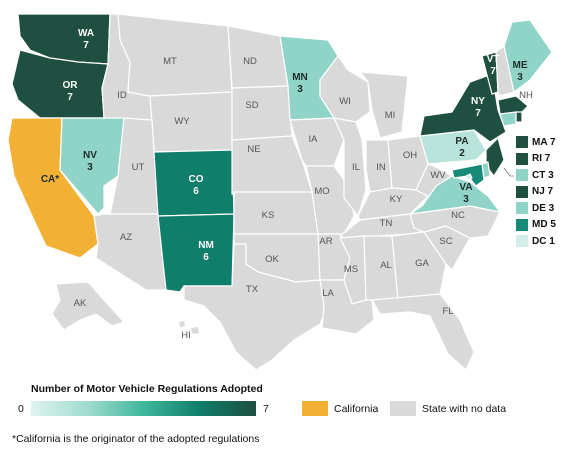 The height and width of the screenshot is (461, 576). What do you see at coordinates (403, 408) in the screenshot?
I see `no-data-swatch` at bounding box center [403, 408].